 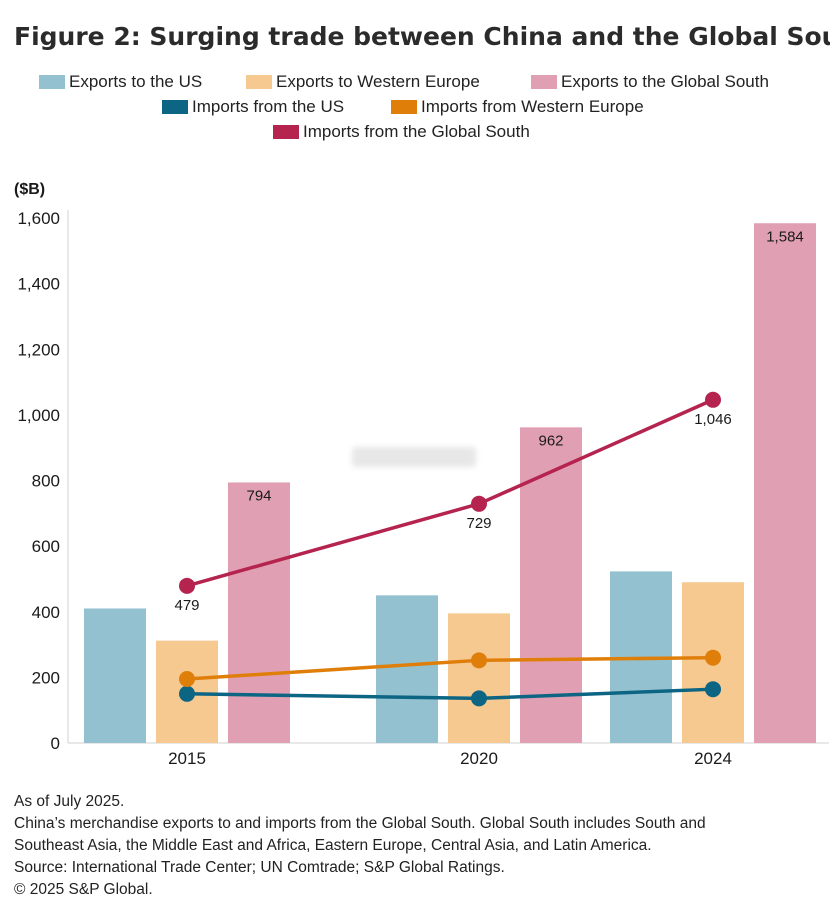 What do you see at coordinates (479, 758) in the screenshot?
I see `x-tick-label: 2020` at bounding box center [479, 758].